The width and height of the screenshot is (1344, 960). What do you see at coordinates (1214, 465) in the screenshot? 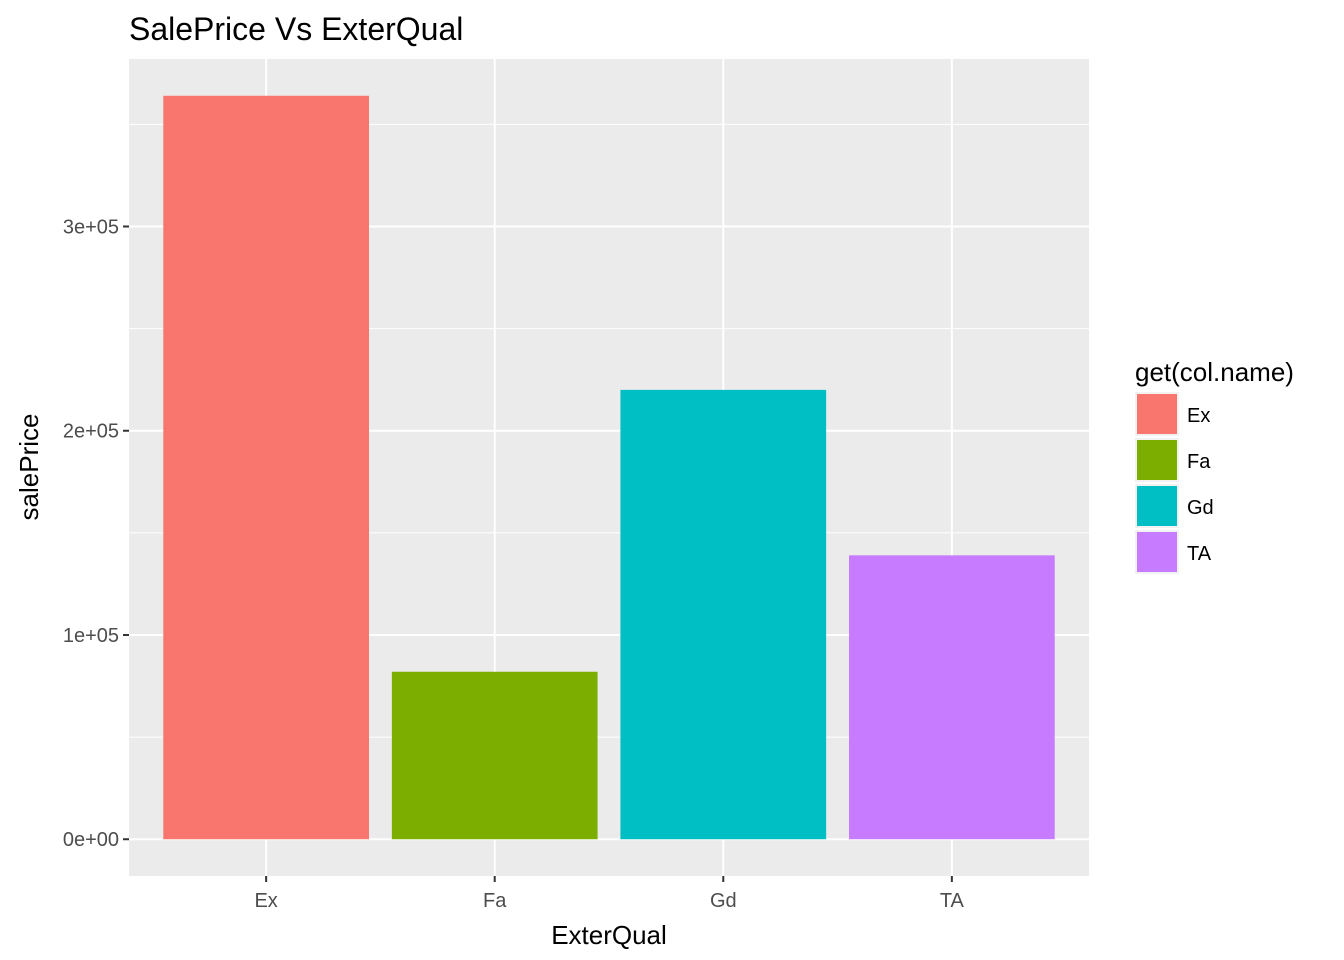
I see `legend: get(col.name) Ex Fa Gd TA` at bounding box center [1214, 465].